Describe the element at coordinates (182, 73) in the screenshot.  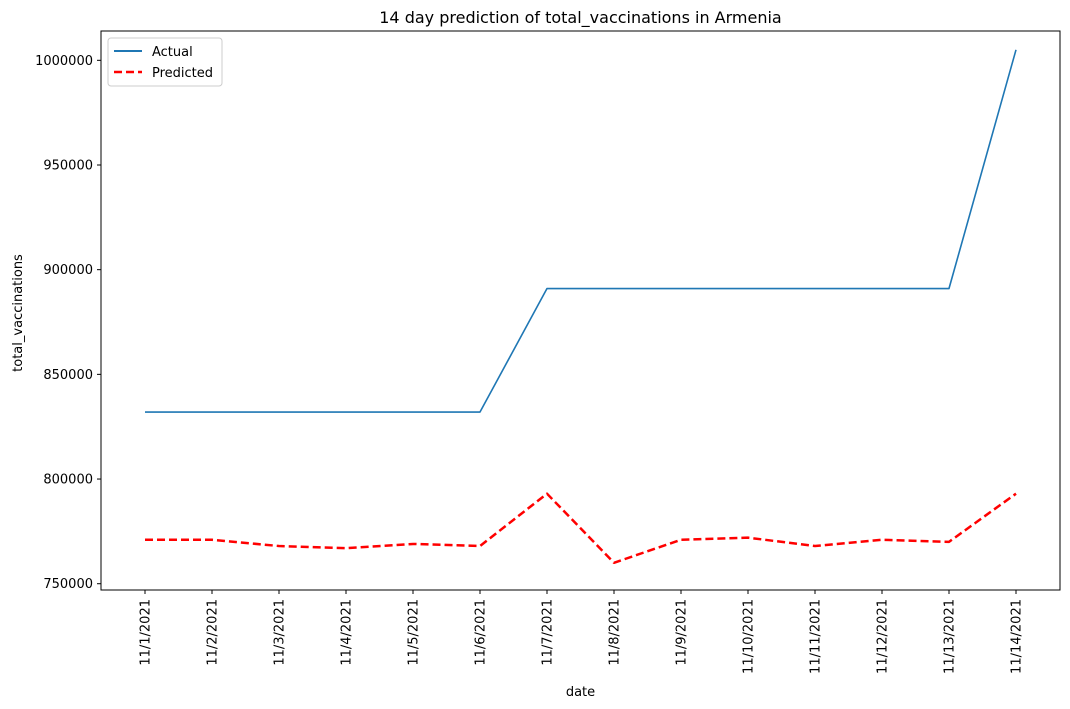
I see `legend-label-predicted: Predicted` at that location.